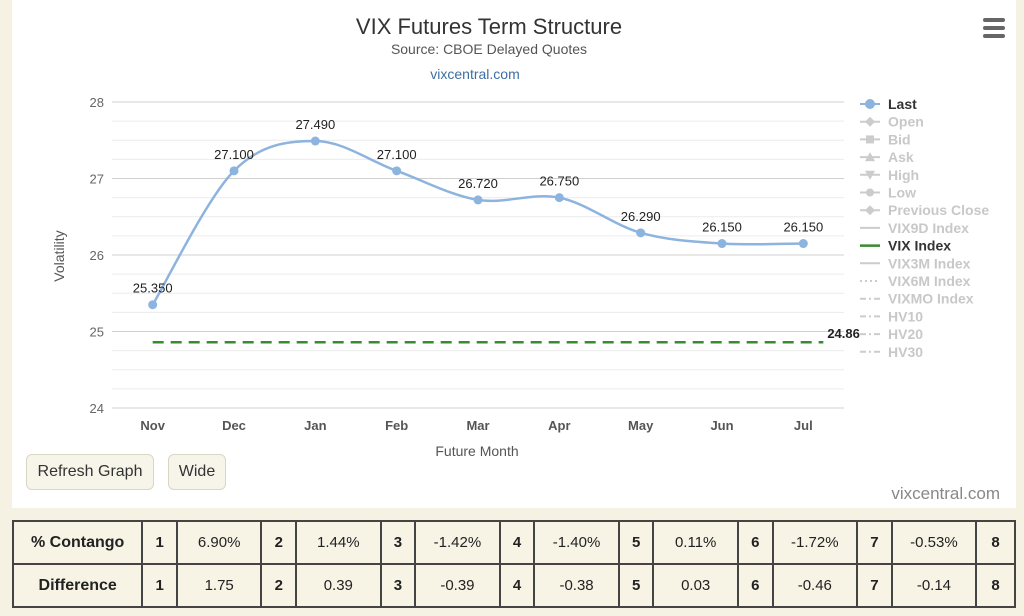 The image size is (1024, 616). Describe the element at coordinates (695, 542) in the screenshot. I see `value-cell: 0.11%` at that location.